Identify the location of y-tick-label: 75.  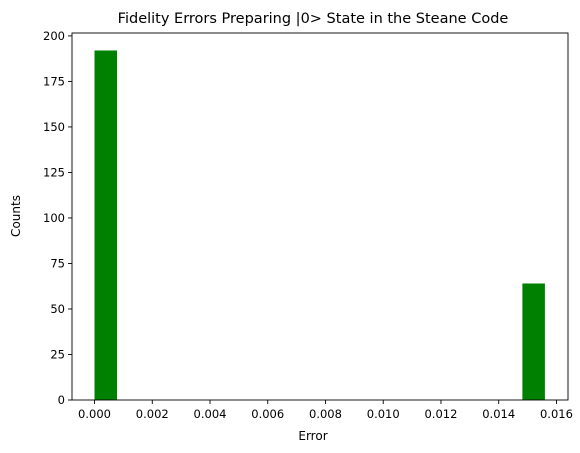
(57, 263).